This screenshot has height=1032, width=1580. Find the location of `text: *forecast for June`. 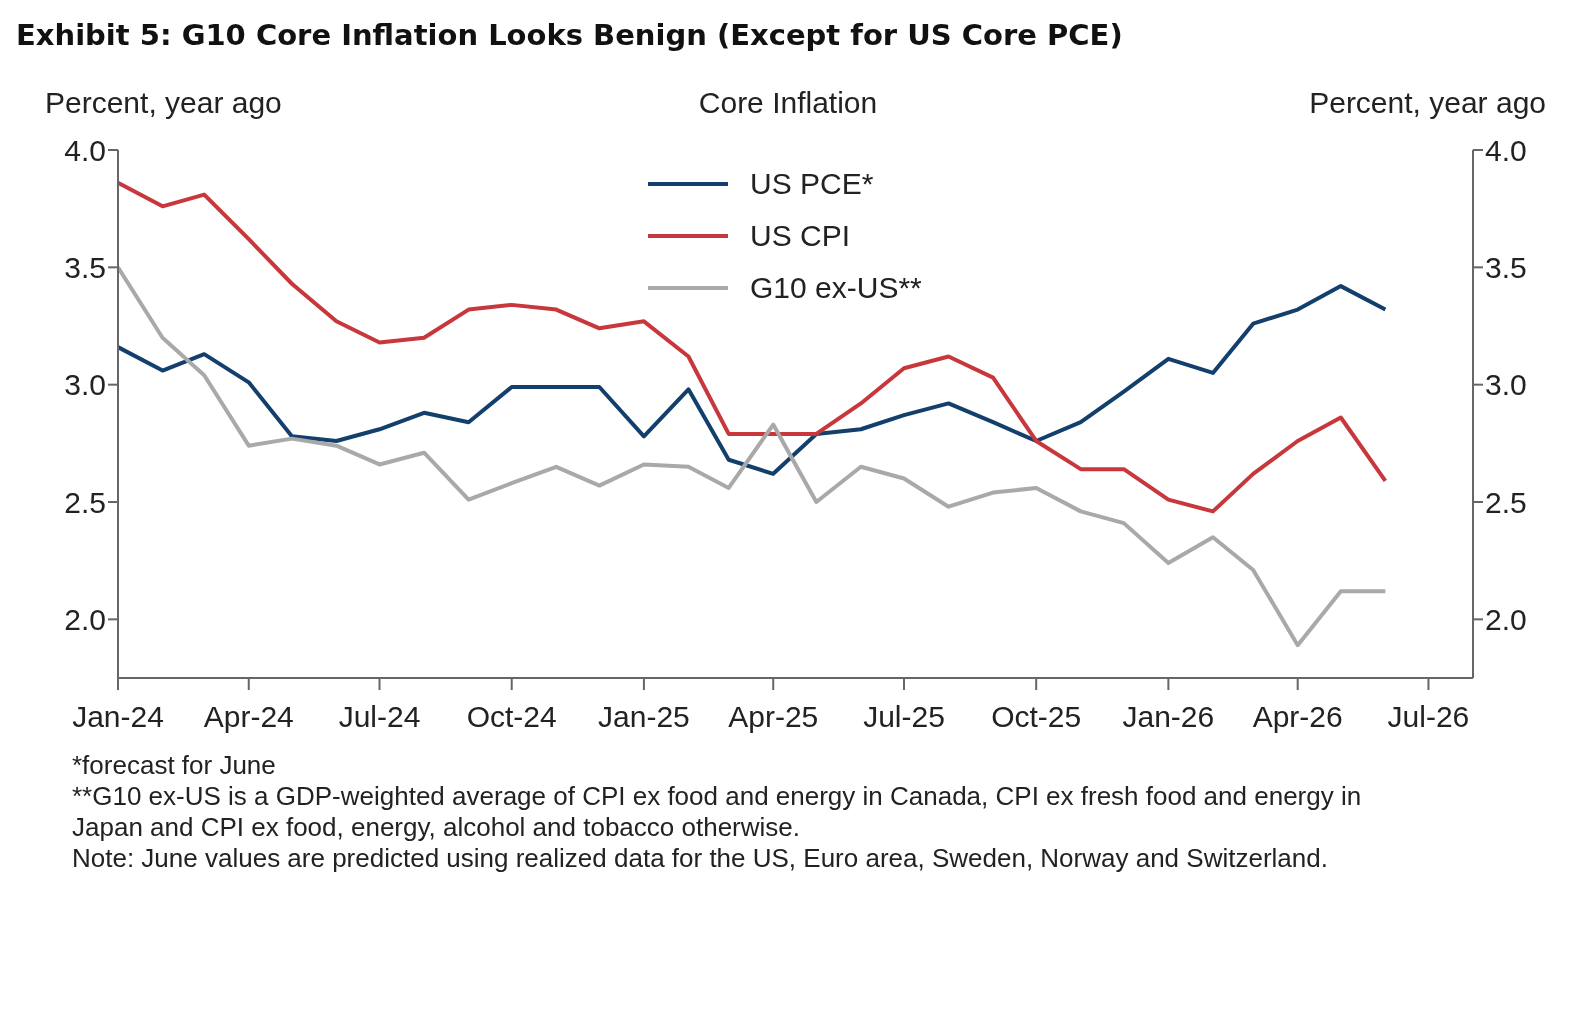

text: *forecast for June is located at coordinates (174, 765).